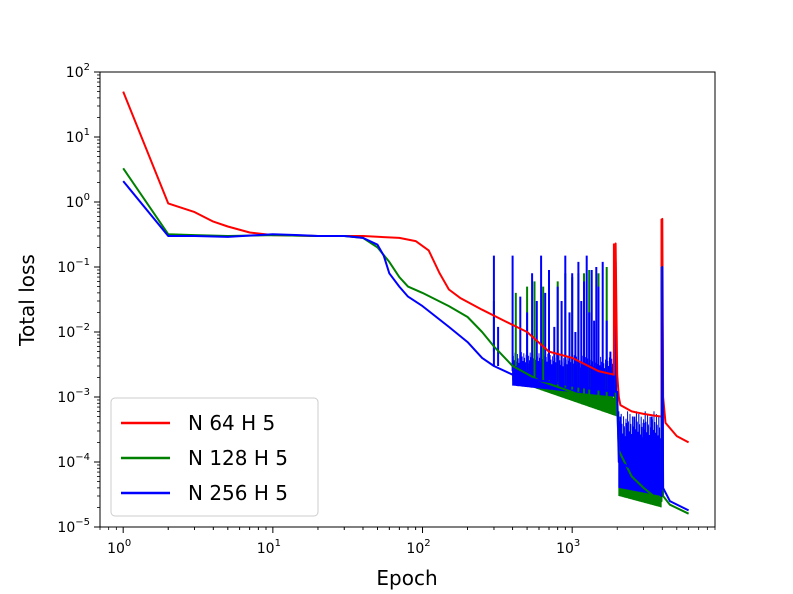 The height and width of the screenshot is (594, 793). I want to click on y-tick-label: 10⁻¹, so click(73, 266).